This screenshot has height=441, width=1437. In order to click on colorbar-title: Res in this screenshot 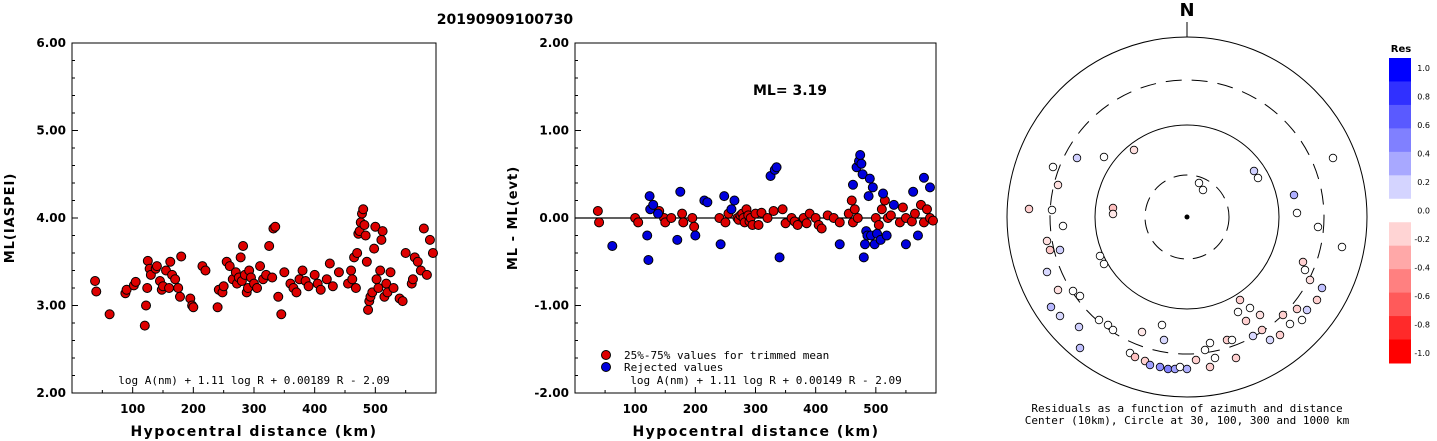, I will do `click(1401, 49)`.